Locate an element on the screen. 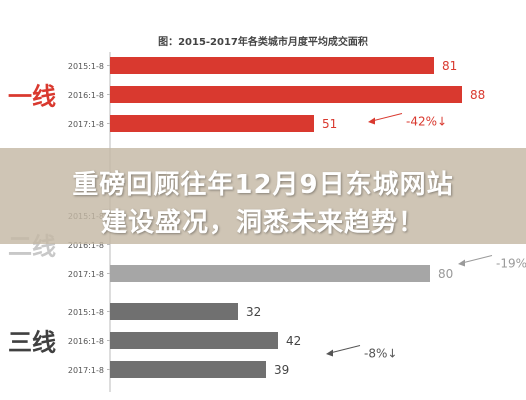 The height and width of the screenshot is (400, 526). article-title-line-1: 重磅回顾往年12月9日东城网站 is located at coordinates (263, 185).